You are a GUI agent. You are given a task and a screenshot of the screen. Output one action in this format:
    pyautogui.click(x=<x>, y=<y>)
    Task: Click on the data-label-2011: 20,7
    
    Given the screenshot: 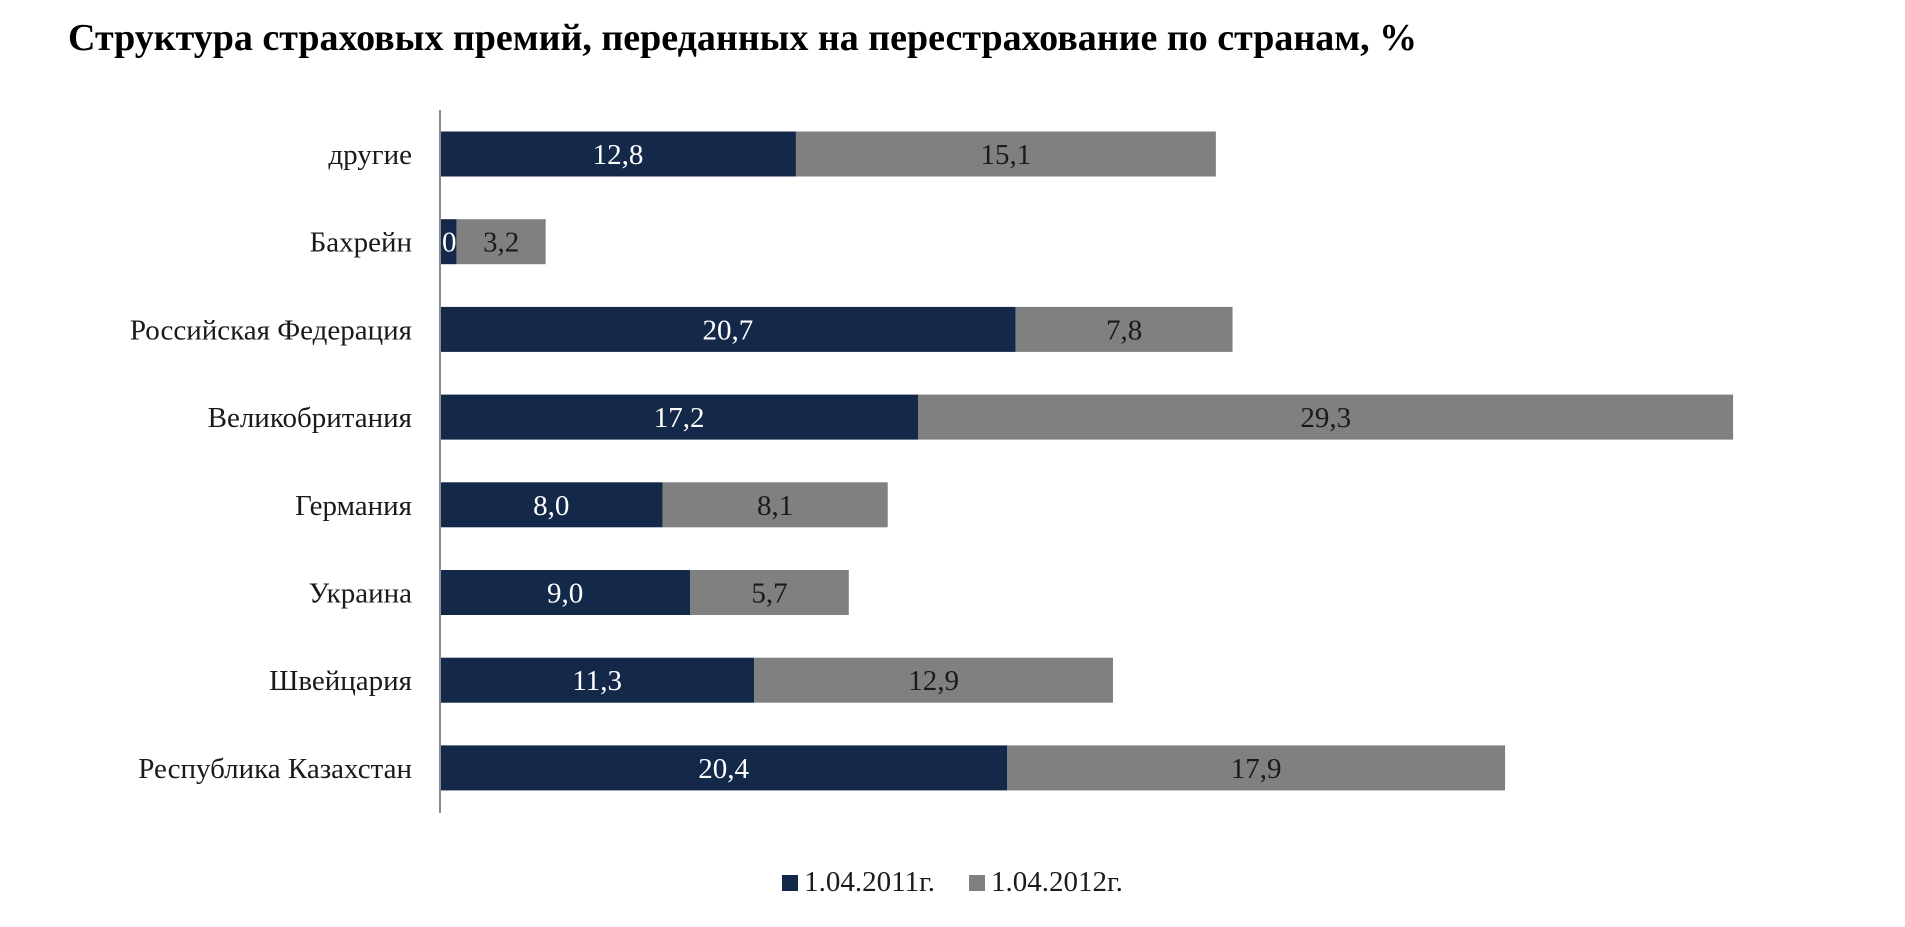 What is the action you would take?
    pyautogui.click(x=727, y=330)
    